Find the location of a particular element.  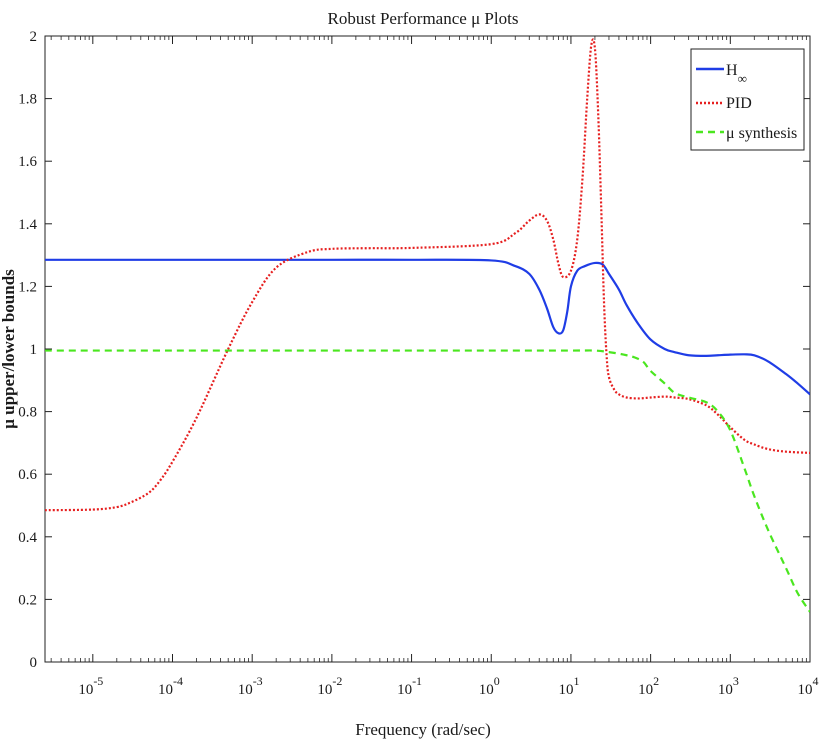

x-tick-label: 10⁴ is located at coordinates (808, 686).